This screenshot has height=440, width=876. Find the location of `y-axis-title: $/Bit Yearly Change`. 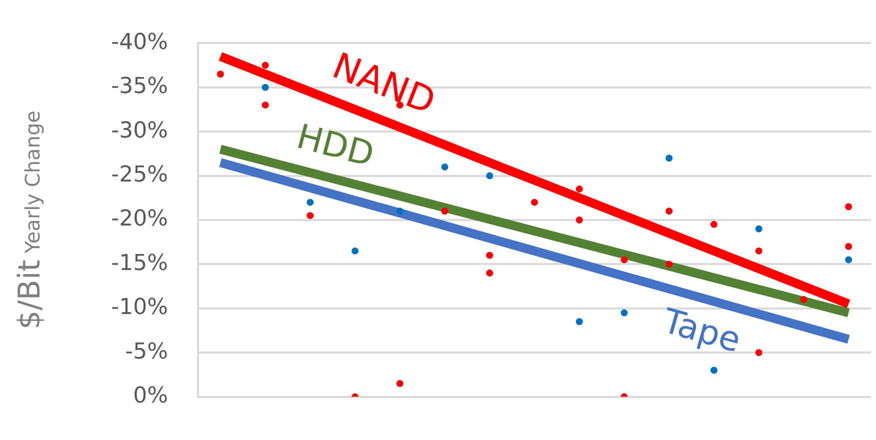

y-axis-title: $/Bit Yearly Change is located at coordinates (30, 220).